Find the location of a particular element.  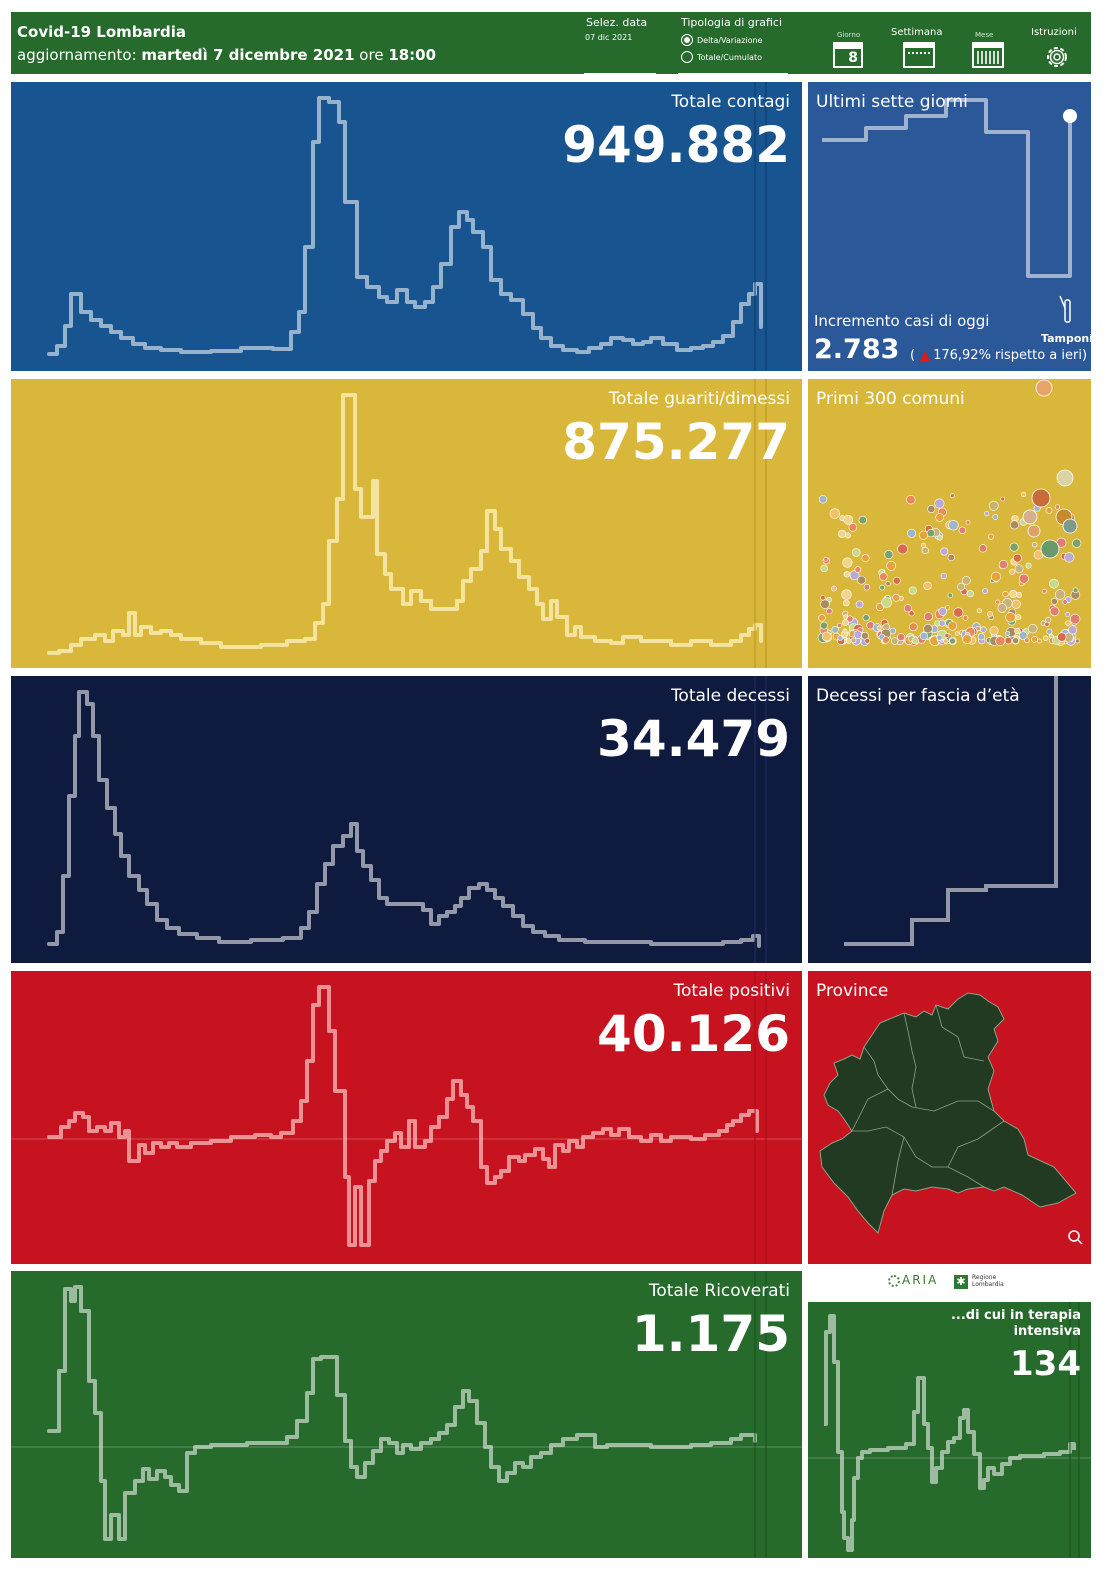

nav-week-button: Settimana is located at coordinates (917, 46).